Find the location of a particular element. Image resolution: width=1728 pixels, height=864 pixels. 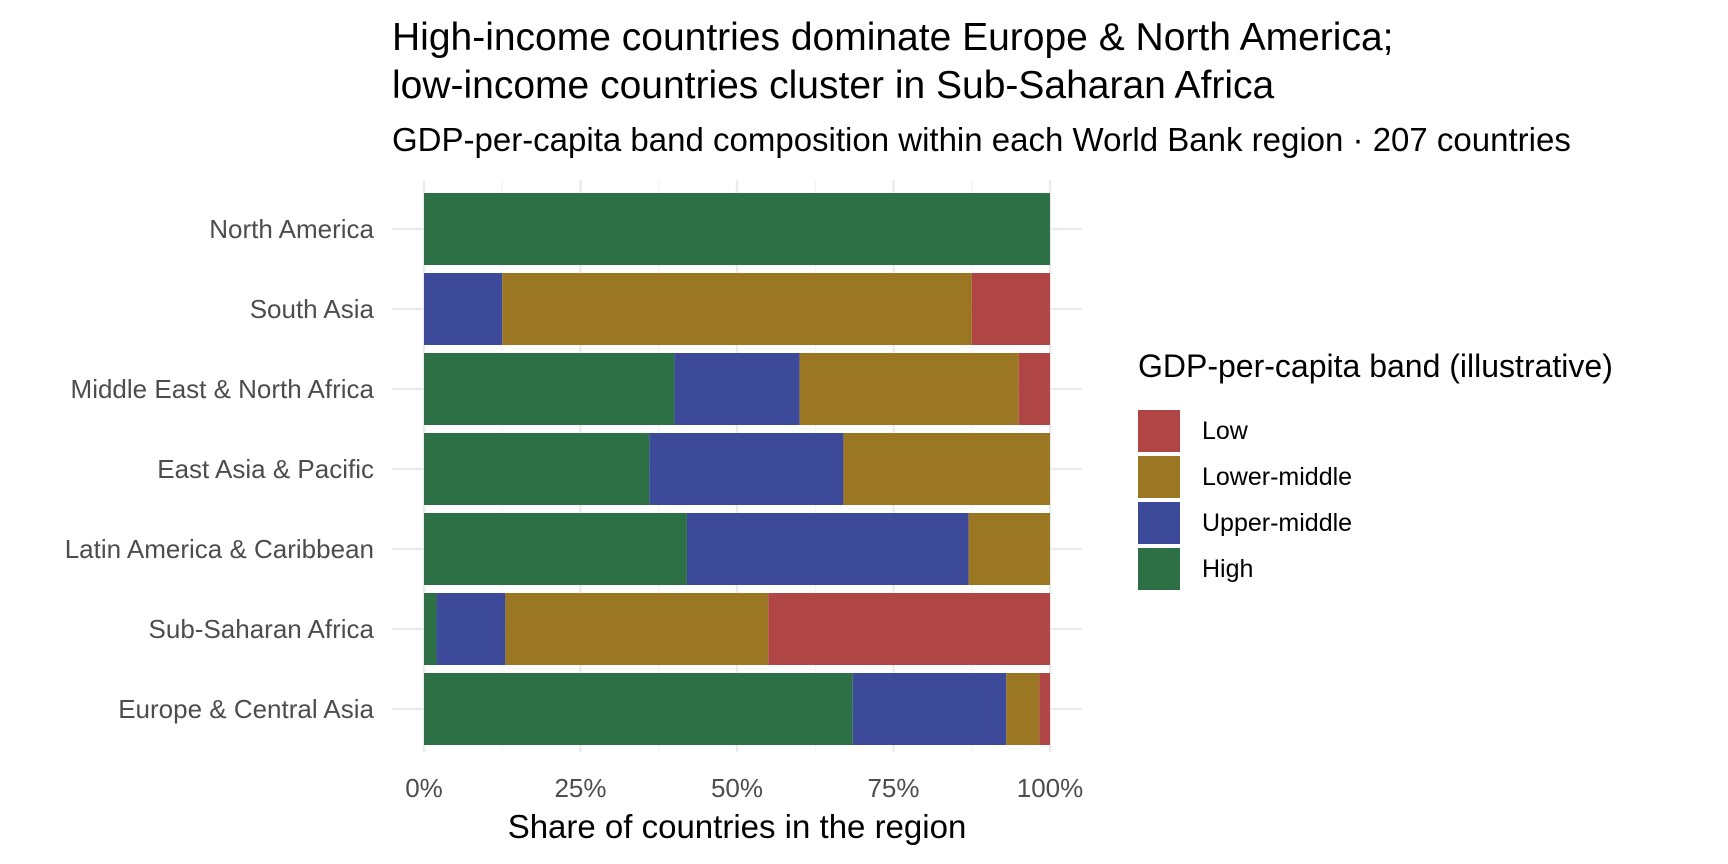

x-tick-label: 25% is located at coordinates (580, 788).